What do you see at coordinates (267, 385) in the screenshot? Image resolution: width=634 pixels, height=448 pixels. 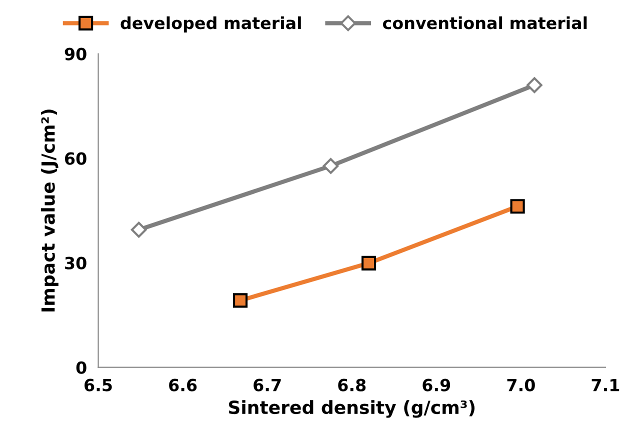 I see `x-tick-label: 6.7` at bounding box center [267, 385].